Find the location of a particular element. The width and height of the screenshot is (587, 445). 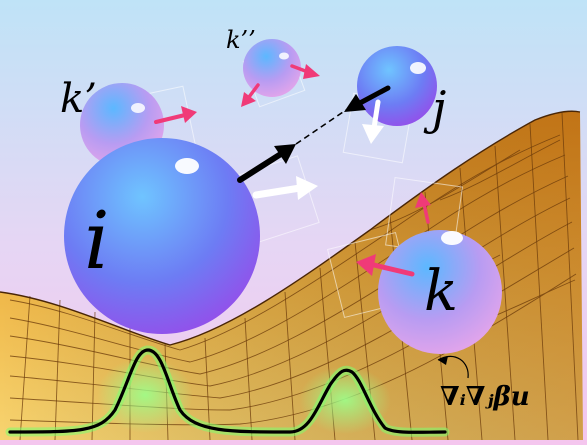

formula-label: ∇ᵢ∇ⱼβu is located at coordinates (485, 397).